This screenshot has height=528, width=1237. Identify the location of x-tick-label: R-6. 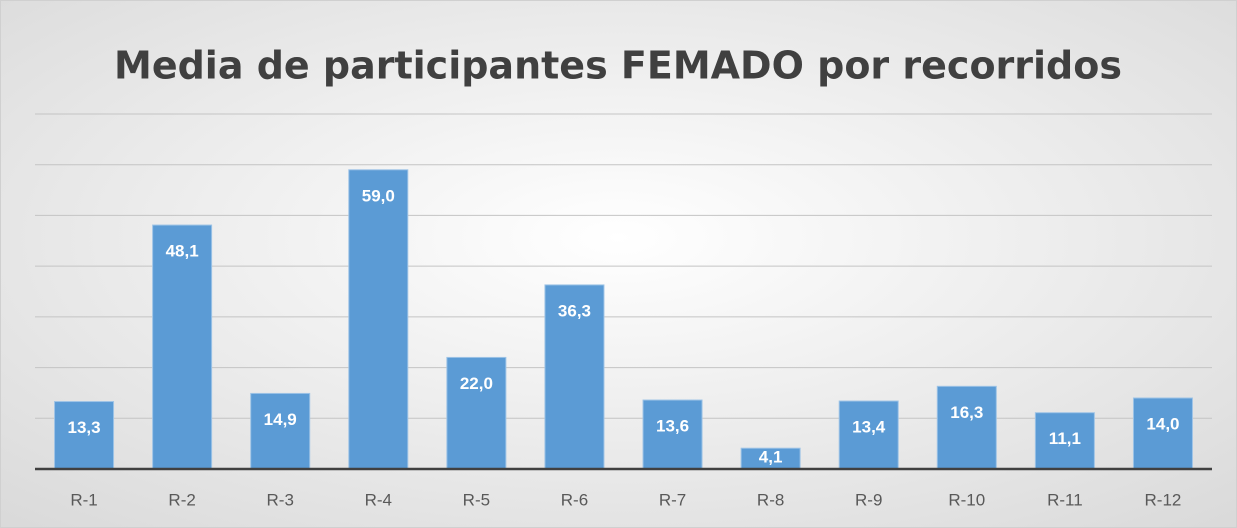
(574, 499).